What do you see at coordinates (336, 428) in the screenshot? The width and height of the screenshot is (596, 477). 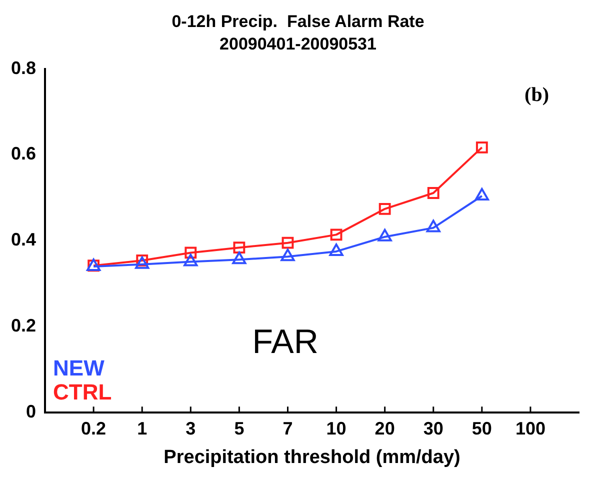 I see `x-tick-label: 10` at bounding box center [336, 428].